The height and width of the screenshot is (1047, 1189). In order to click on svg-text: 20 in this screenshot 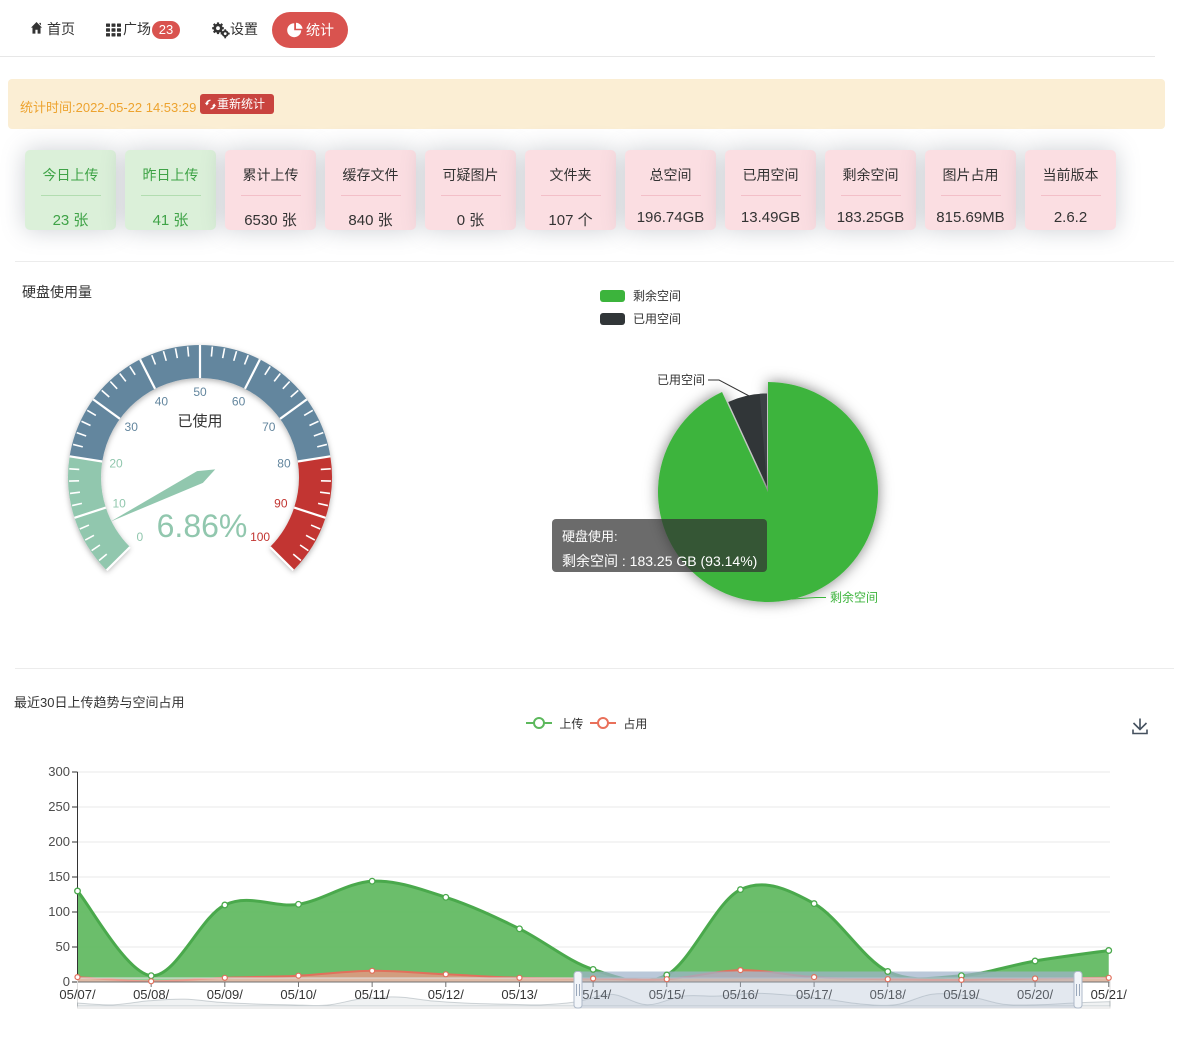, I will do `click(116, 464)`.